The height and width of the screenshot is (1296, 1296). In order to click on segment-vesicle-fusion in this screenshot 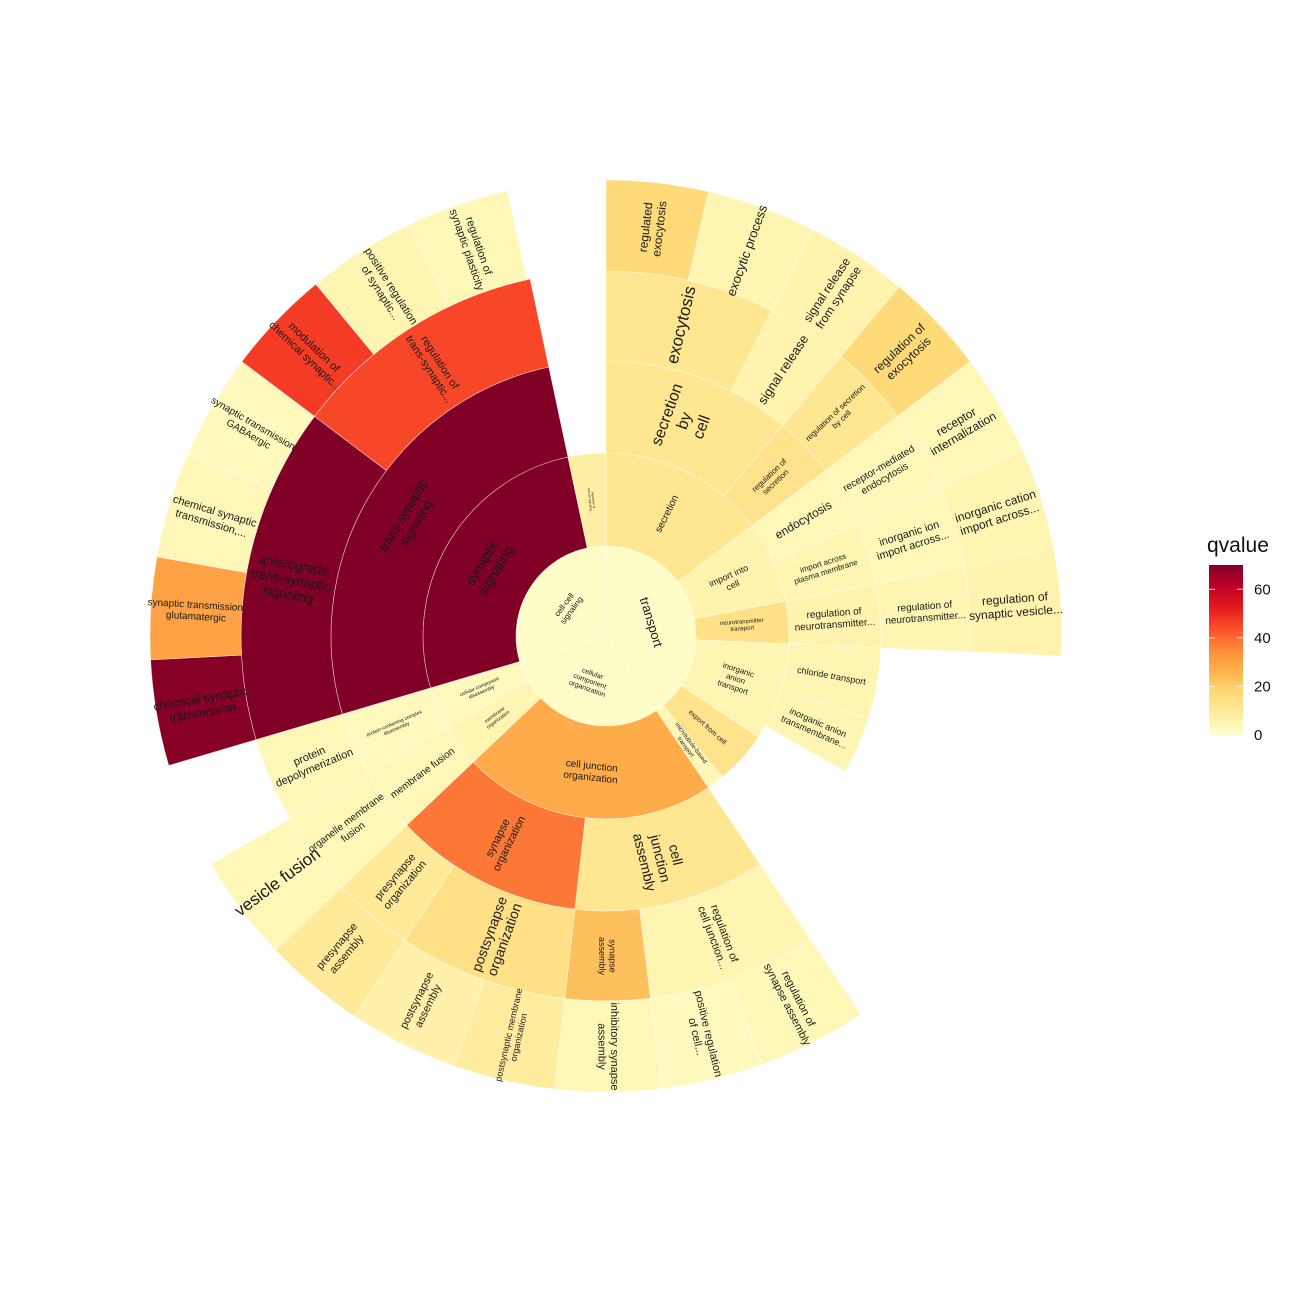, I will do `click(276, 884)`.